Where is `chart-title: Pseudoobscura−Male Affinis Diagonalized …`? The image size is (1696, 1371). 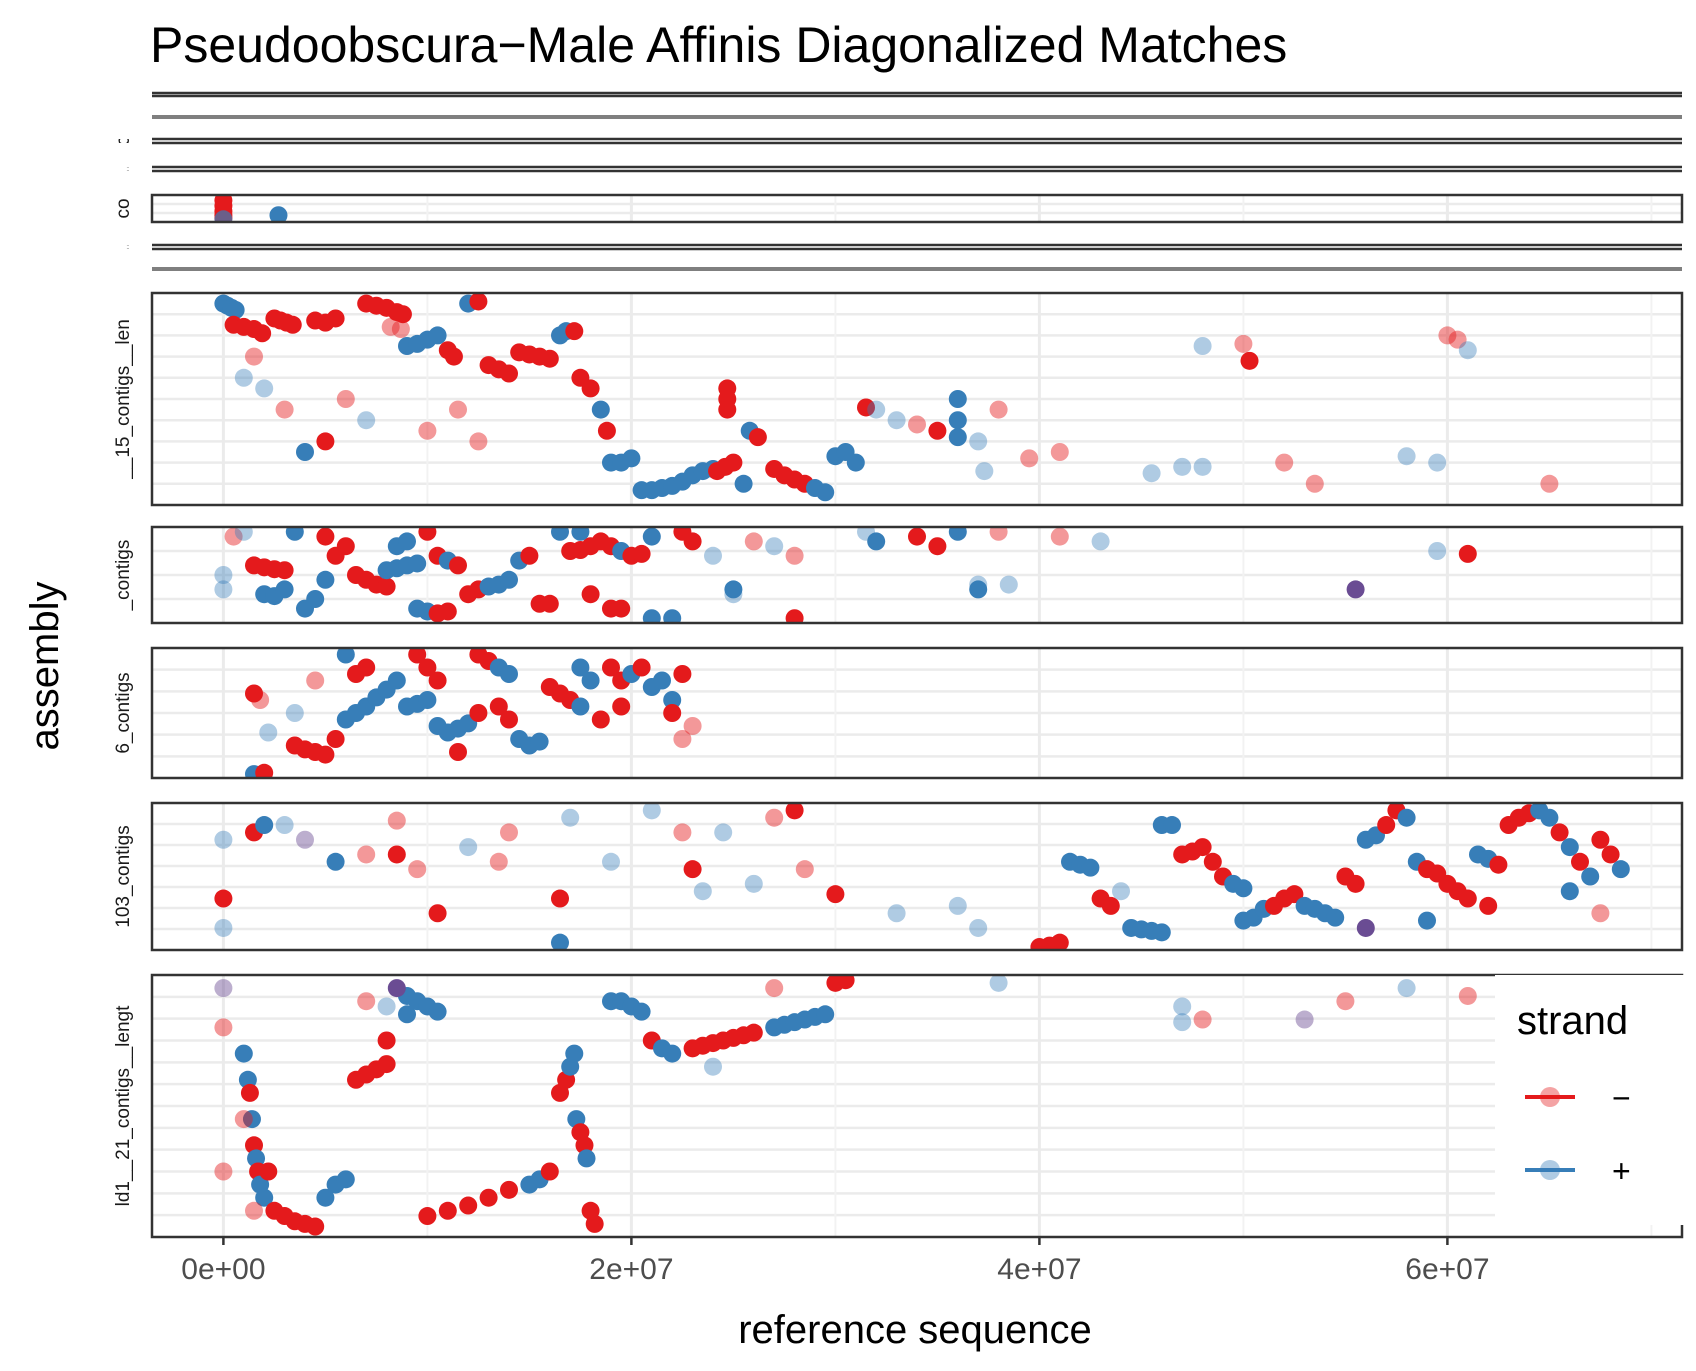 chart-title: Pseudoobscura−Male Affinis Diagonalized … is located at coordinates (718, 45).